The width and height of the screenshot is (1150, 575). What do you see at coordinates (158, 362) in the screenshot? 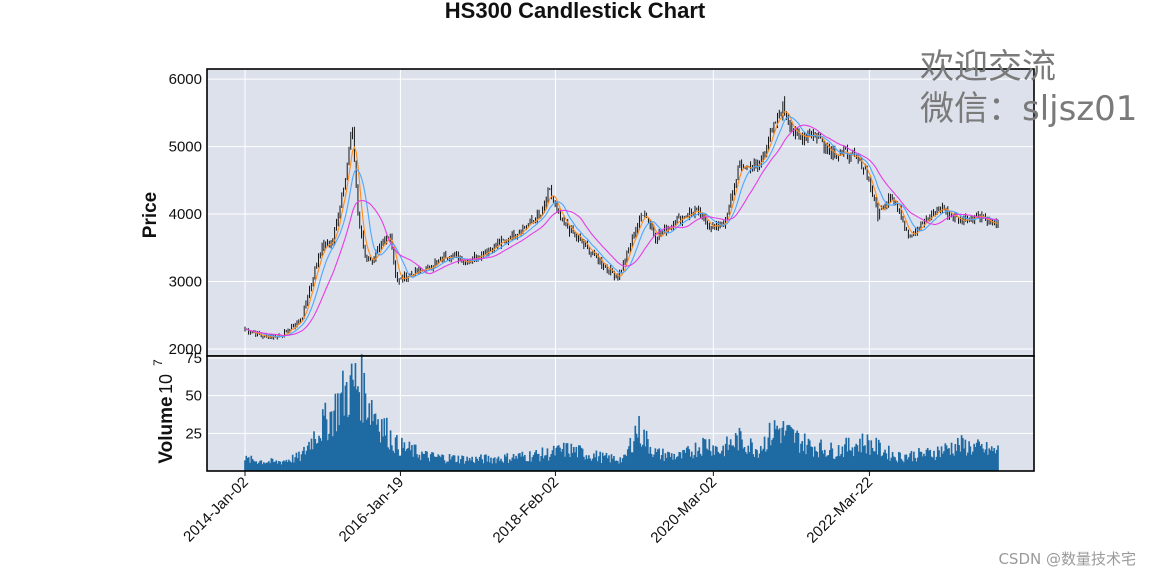
I see `volume-exponent: 7` at bounding box center [158, 362].